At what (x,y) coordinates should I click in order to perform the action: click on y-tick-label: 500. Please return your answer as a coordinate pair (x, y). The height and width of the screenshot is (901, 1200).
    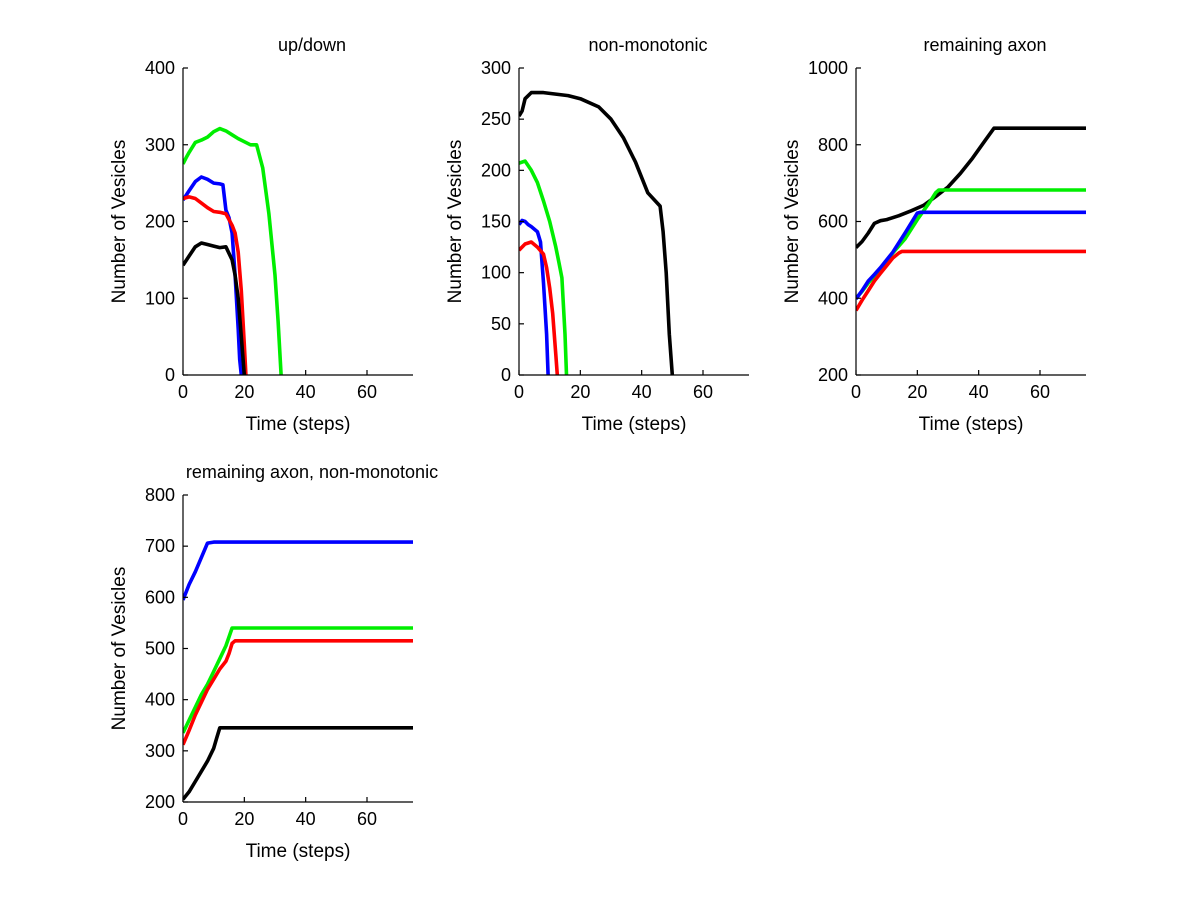
    Looking at the image, I should click on (160, 649).